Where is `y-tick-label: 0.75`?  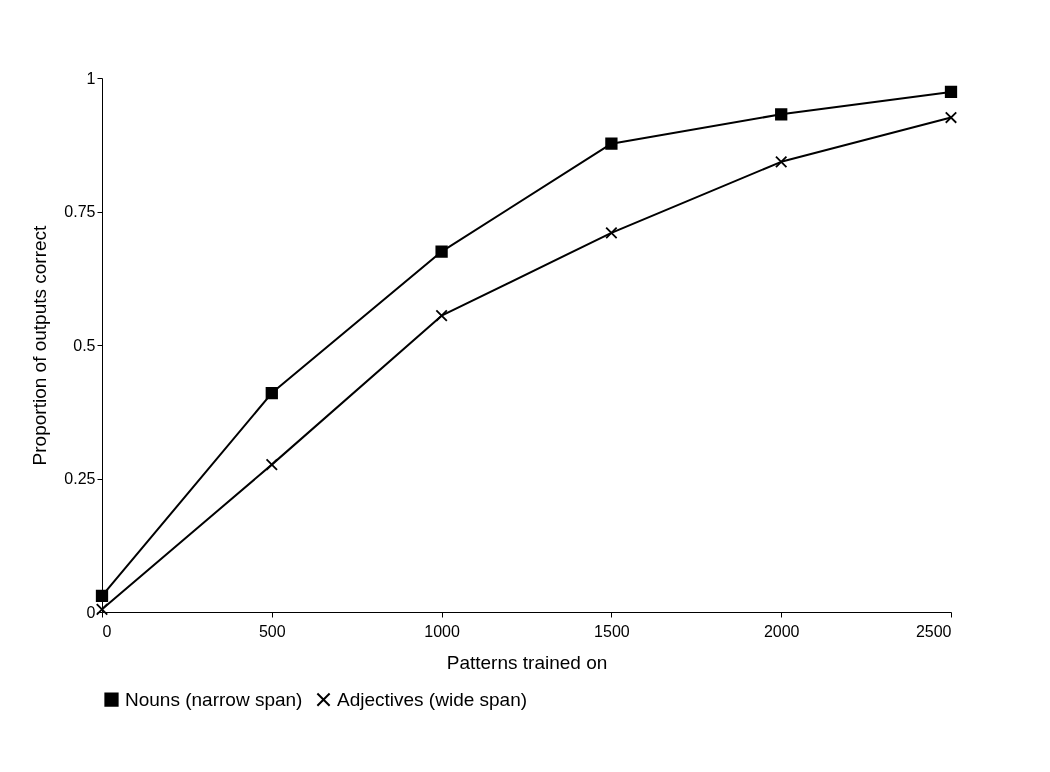
y-tick-label: 0.75 is located at coordinates (80, 211).